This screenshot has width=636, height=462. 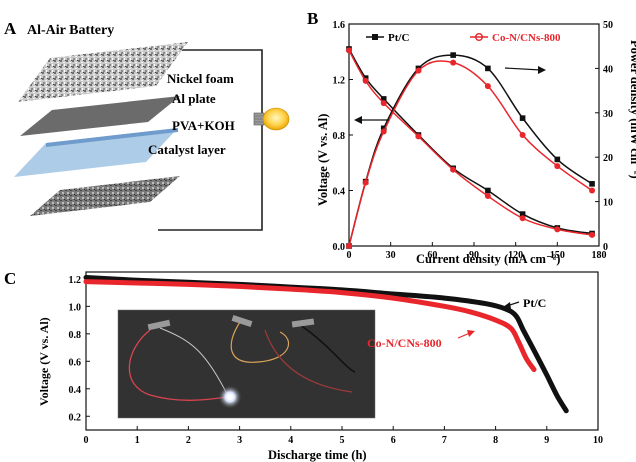 What do you see at coordinates (349, 255) in the screenshot?
I see `chart-b-xtick-label: 0` at bounding box center [349, 255].